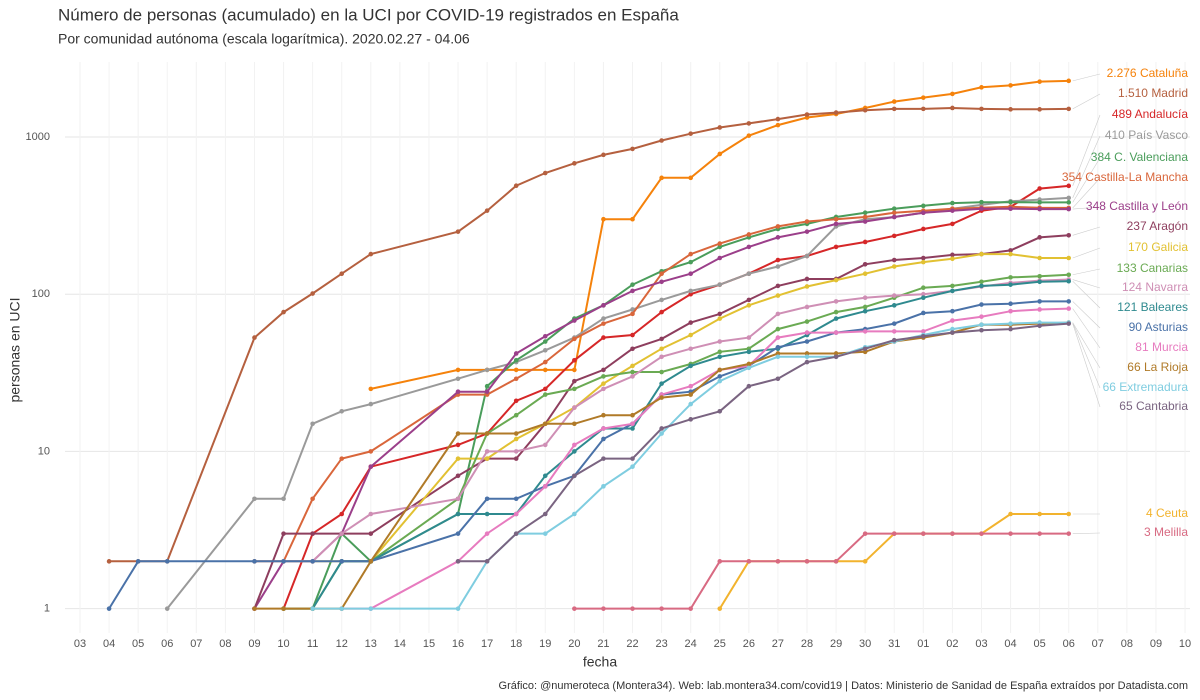 This screenshot has width=1200, height=700. What do you see at coordinates (80, 644) in the screenshot?
I see `x-tick-label: 03` at bounding box center [80, 644].